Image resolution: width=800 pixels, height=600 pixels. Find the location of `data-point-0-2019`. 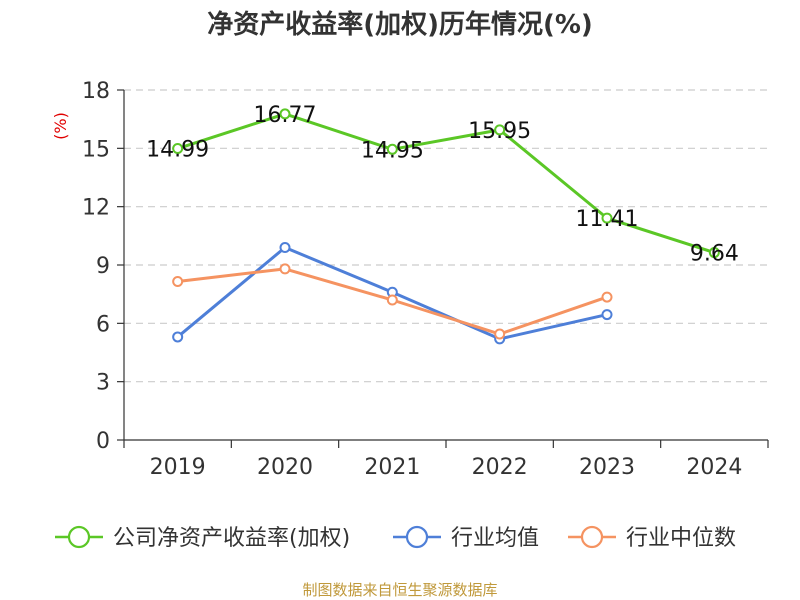

data-point-0-2019 is located at coordinates (178, 149).